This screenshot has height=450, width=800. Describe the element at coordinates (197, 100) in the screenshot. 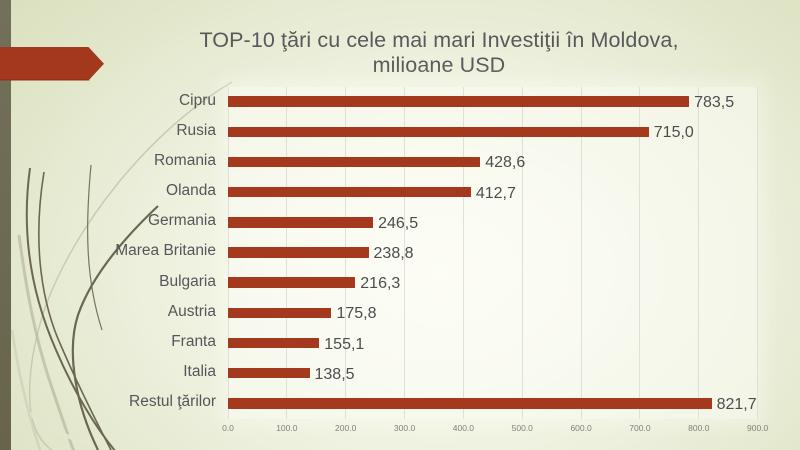

I see `category-label: Cipru` at that location.